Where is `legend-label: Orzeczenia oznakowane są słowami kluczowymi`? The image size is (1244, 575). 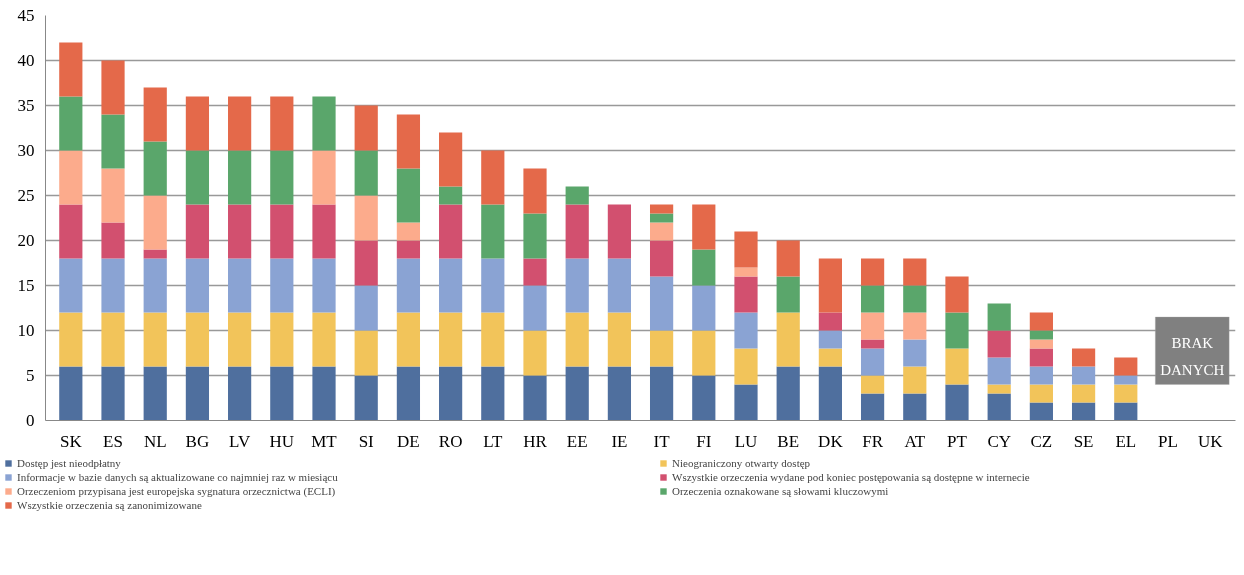
legend-label: Orzeczenia oznakowane są słowami kluczowymi is located at coordinates (781, 491).